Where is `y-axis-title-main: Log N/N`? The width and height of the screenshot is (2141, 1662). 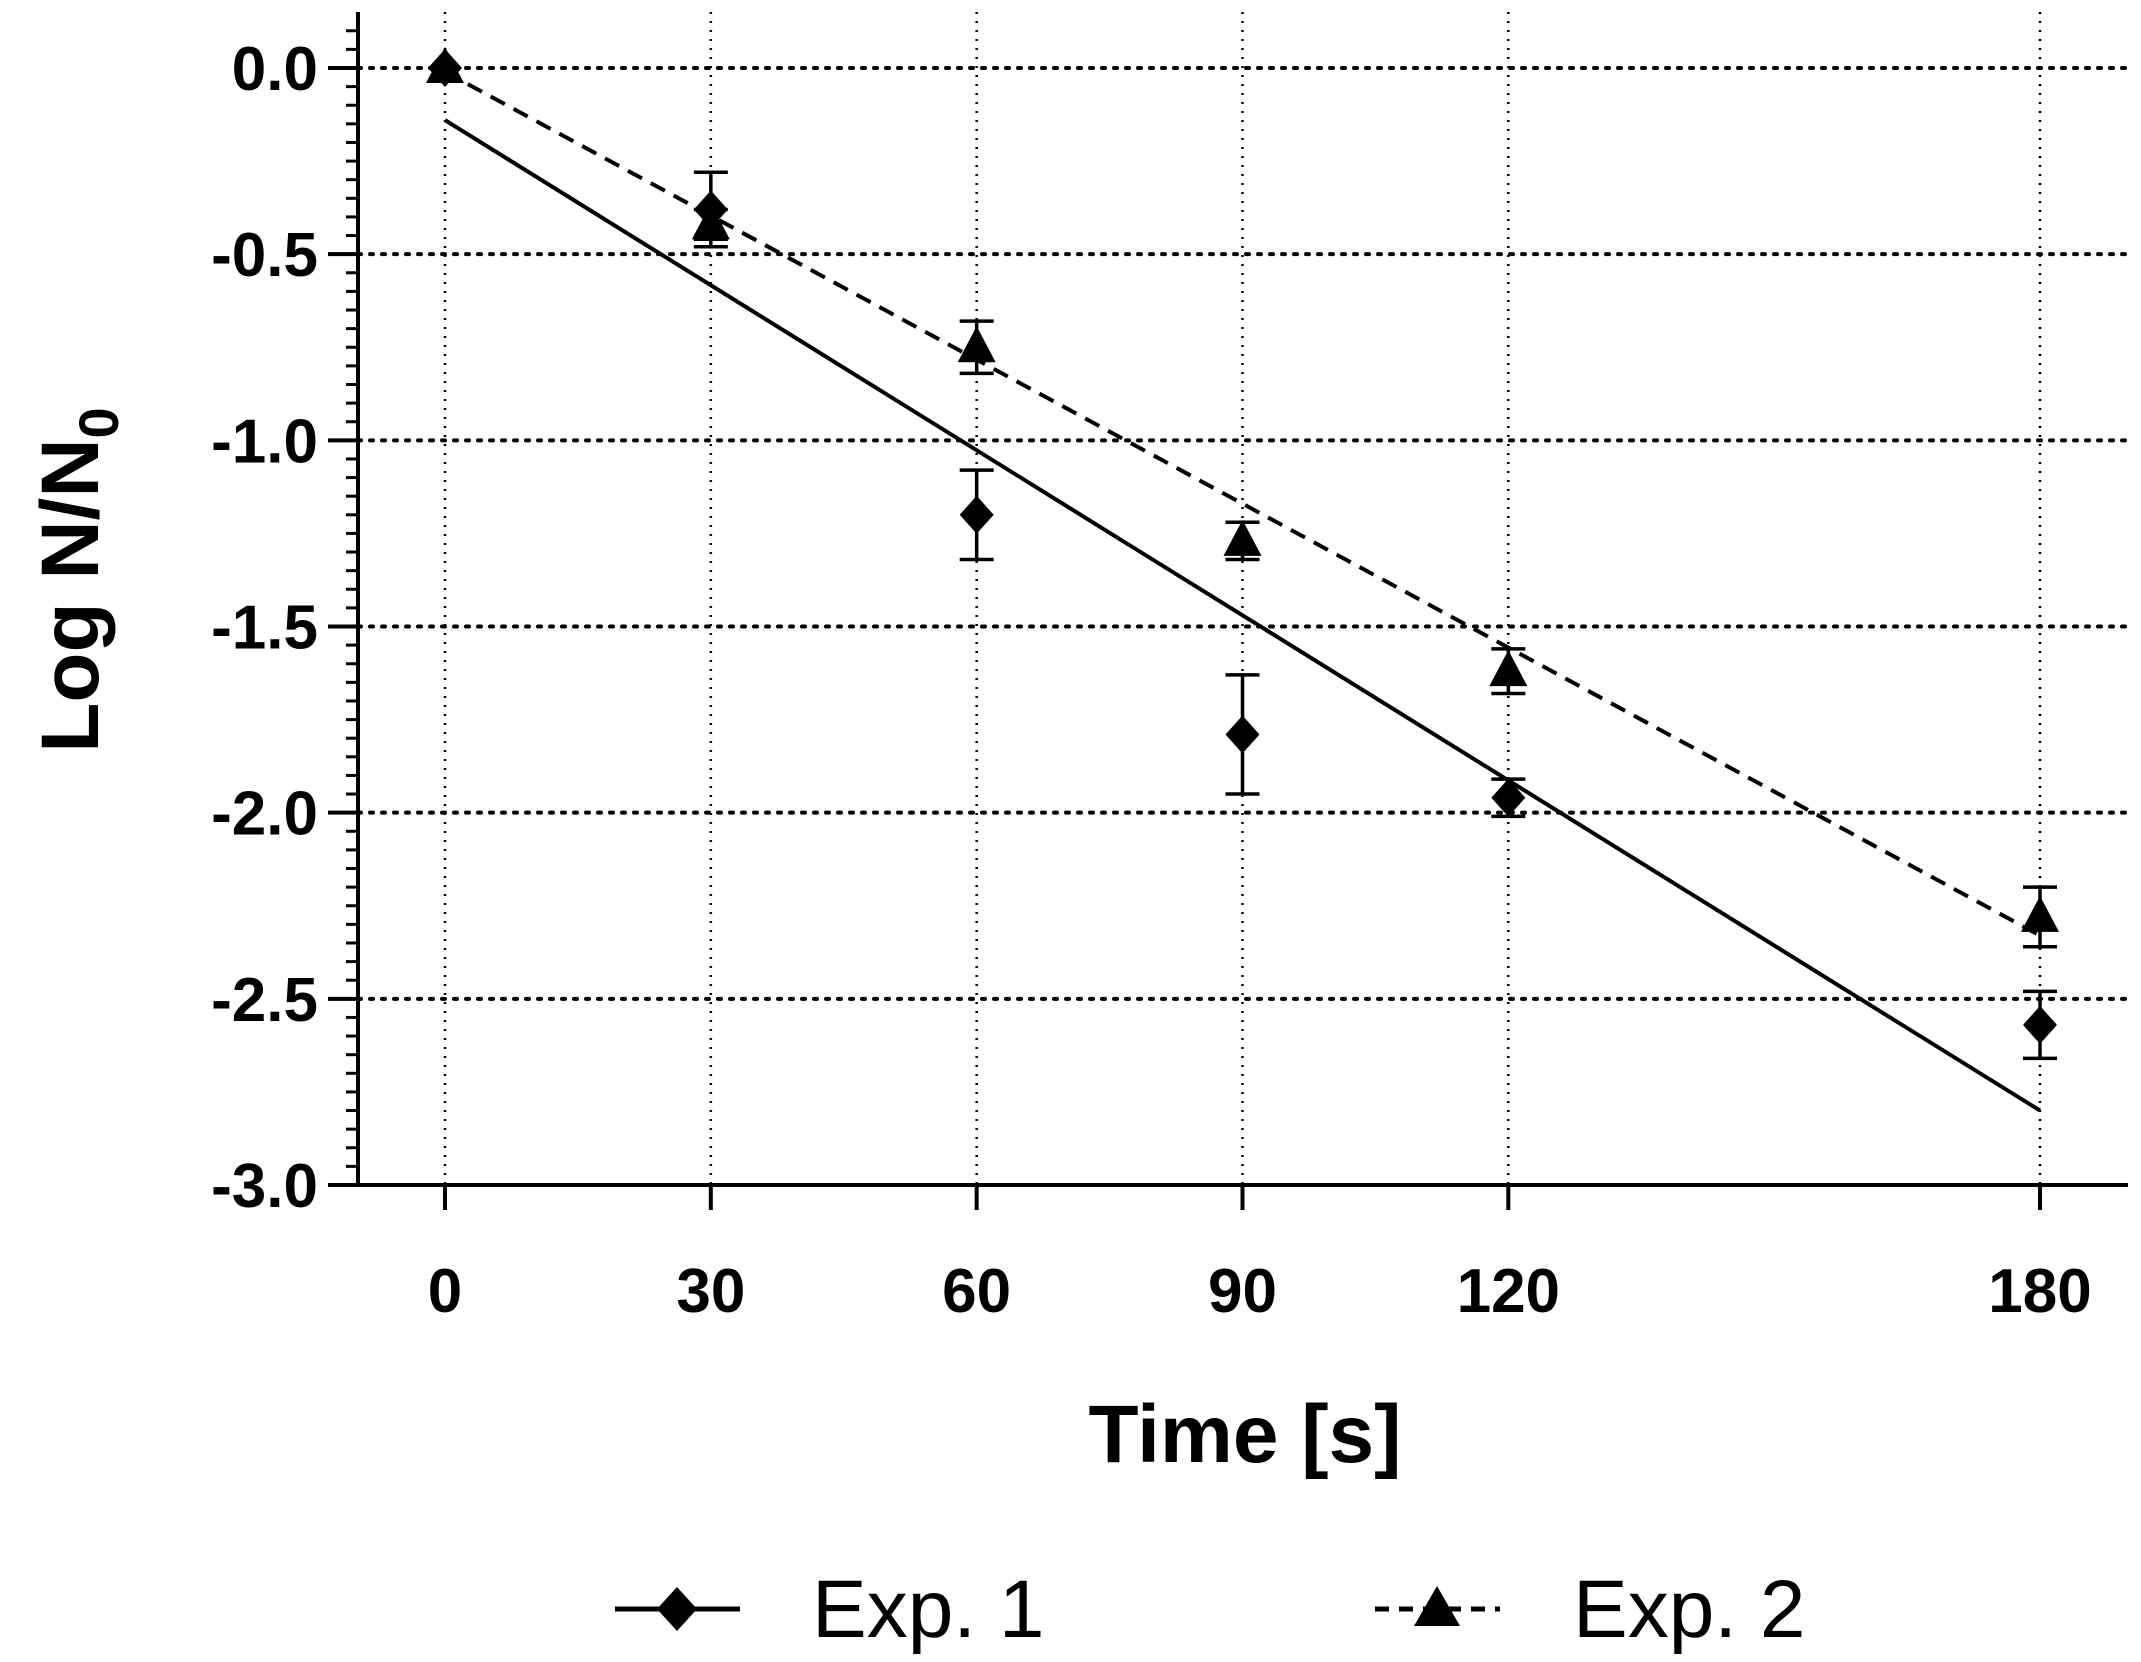
y-axis-title-main: Log N/N is located at coordinates (70, 595).